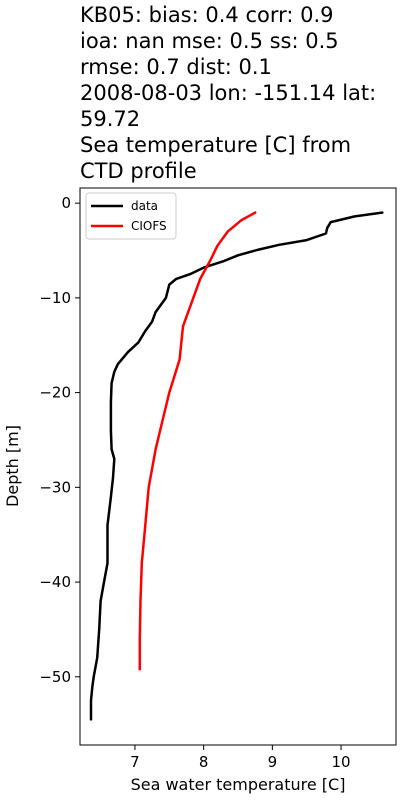 Image resolution: width=400 pixels, height=800 pixels. What do you see at coordinates (135, 762) in the screenshot?
I see `x-tick-label: 7` at bounding box center [135, 762].